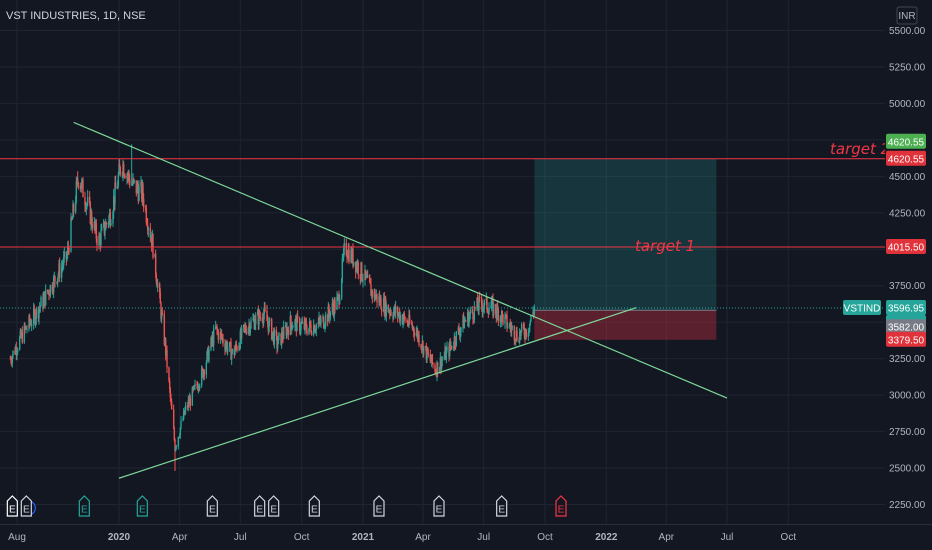  Describe the element at coordinates (906, 142) in the screenshot. I see `target-green-label-text: 4620.55` at that location.